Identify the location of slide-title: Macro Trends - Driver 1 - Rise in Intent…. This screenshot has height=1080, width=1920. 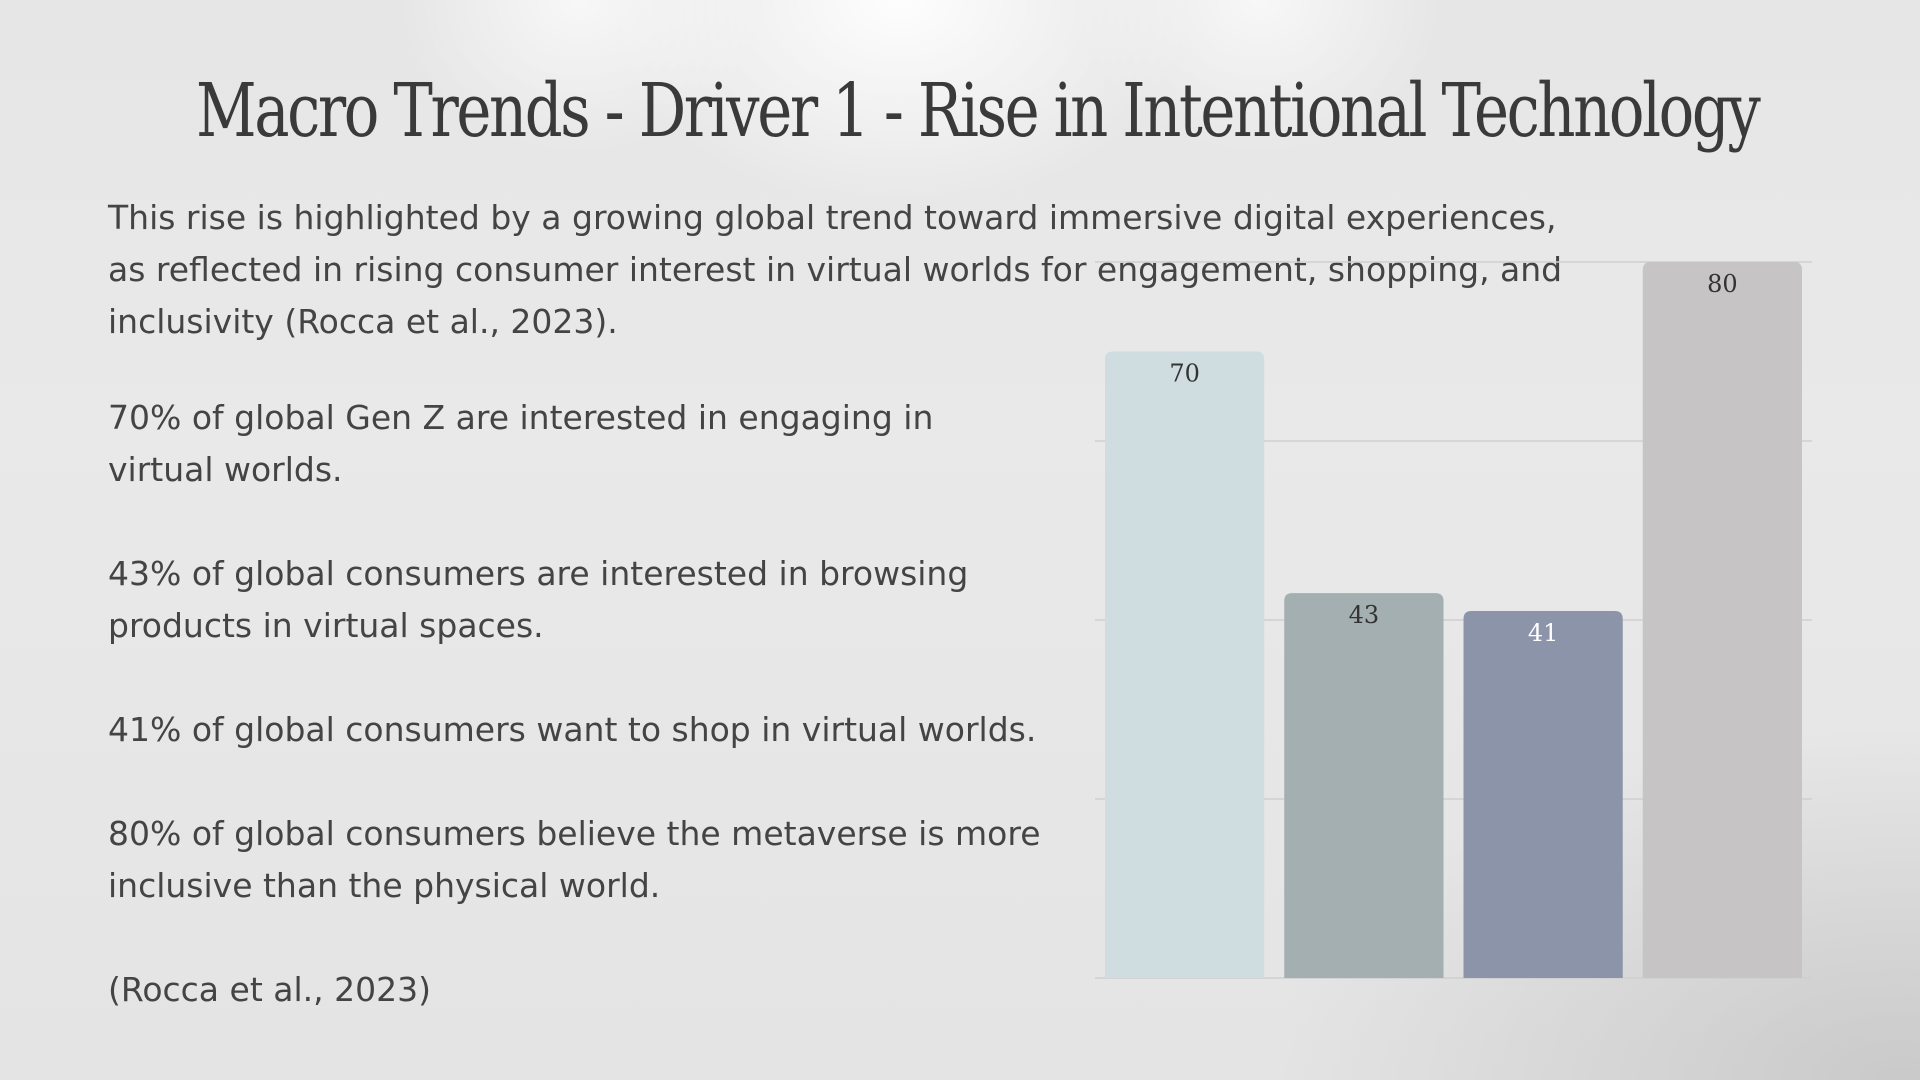
(978, 111).